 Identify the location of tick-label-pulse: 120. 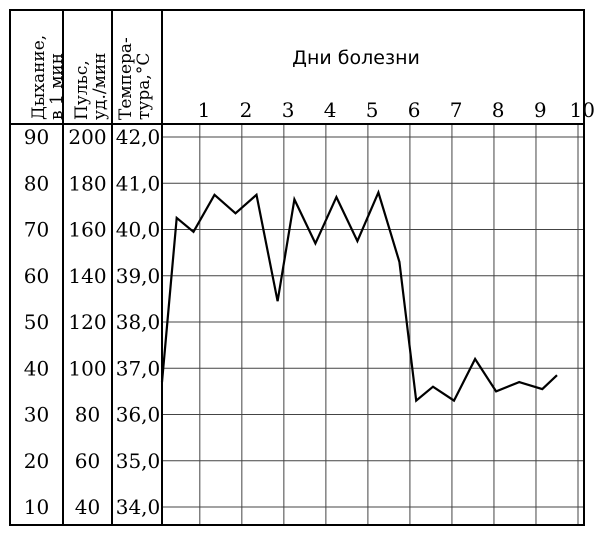
(87, 322).